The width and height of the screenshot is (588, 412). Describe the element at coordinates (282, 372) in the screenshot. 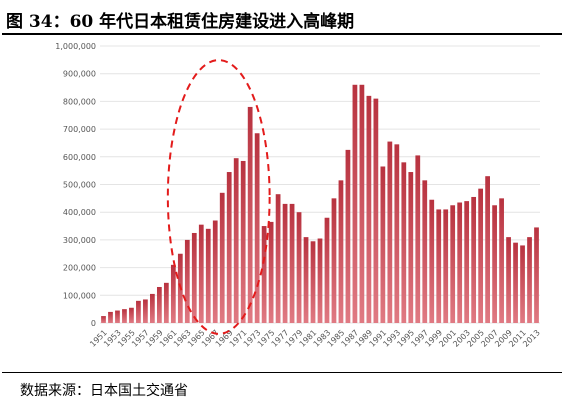

I see `source-rule` at that location.